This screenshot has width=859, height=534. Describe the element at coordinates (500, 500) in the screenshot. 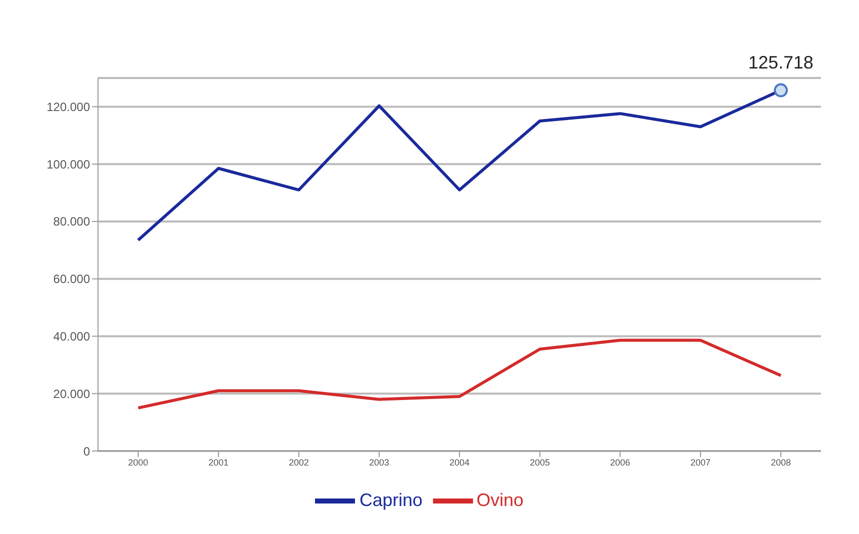

I see `legend-label: Ovino` at that location.